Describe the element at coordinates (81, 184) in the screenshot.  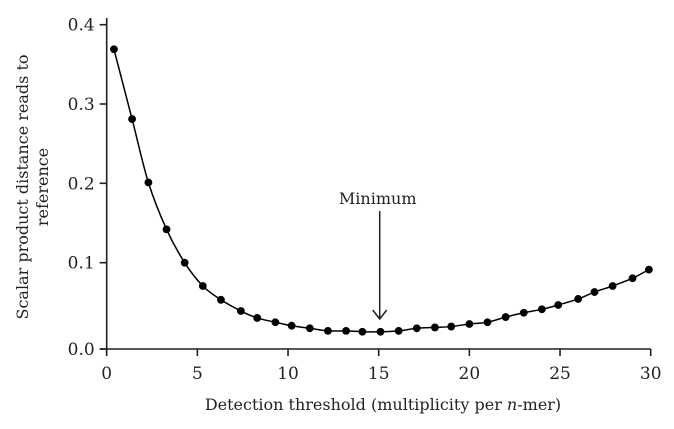
I see `y-tick-label: 0.2` at that location.